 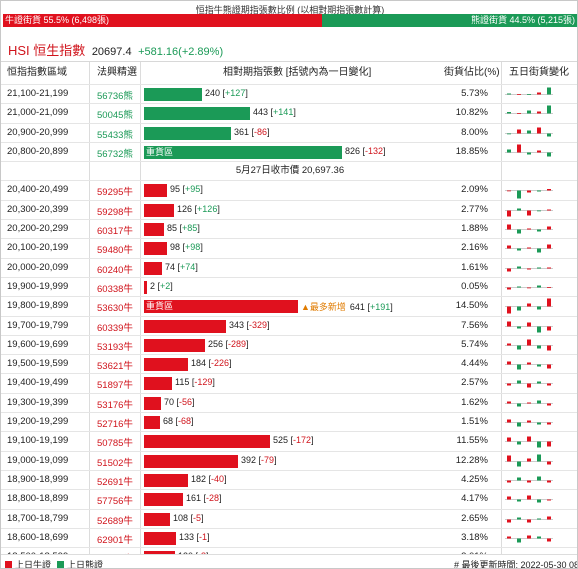 What do you see at coordinates (115, 521) in the screenshot?
I see `row-code-link: 52689牛` at bounding box center [115, 521].